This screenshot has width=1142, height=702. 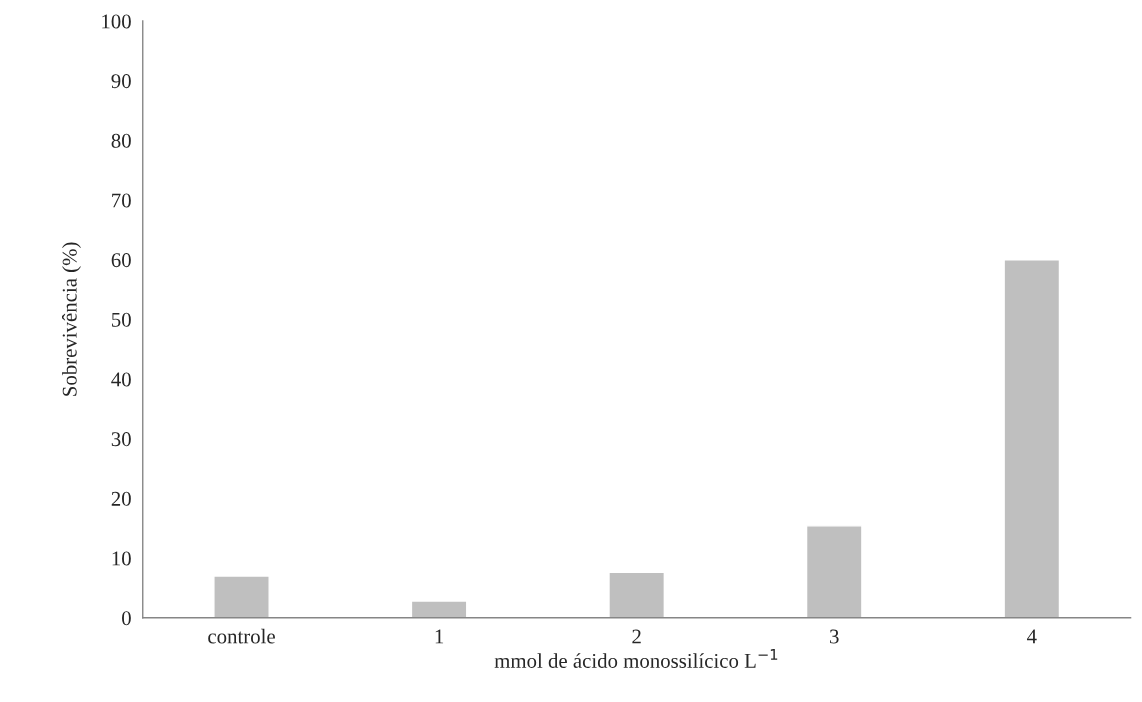 I want to click on x-tick-label: 4, so click(x=1032, y=636).